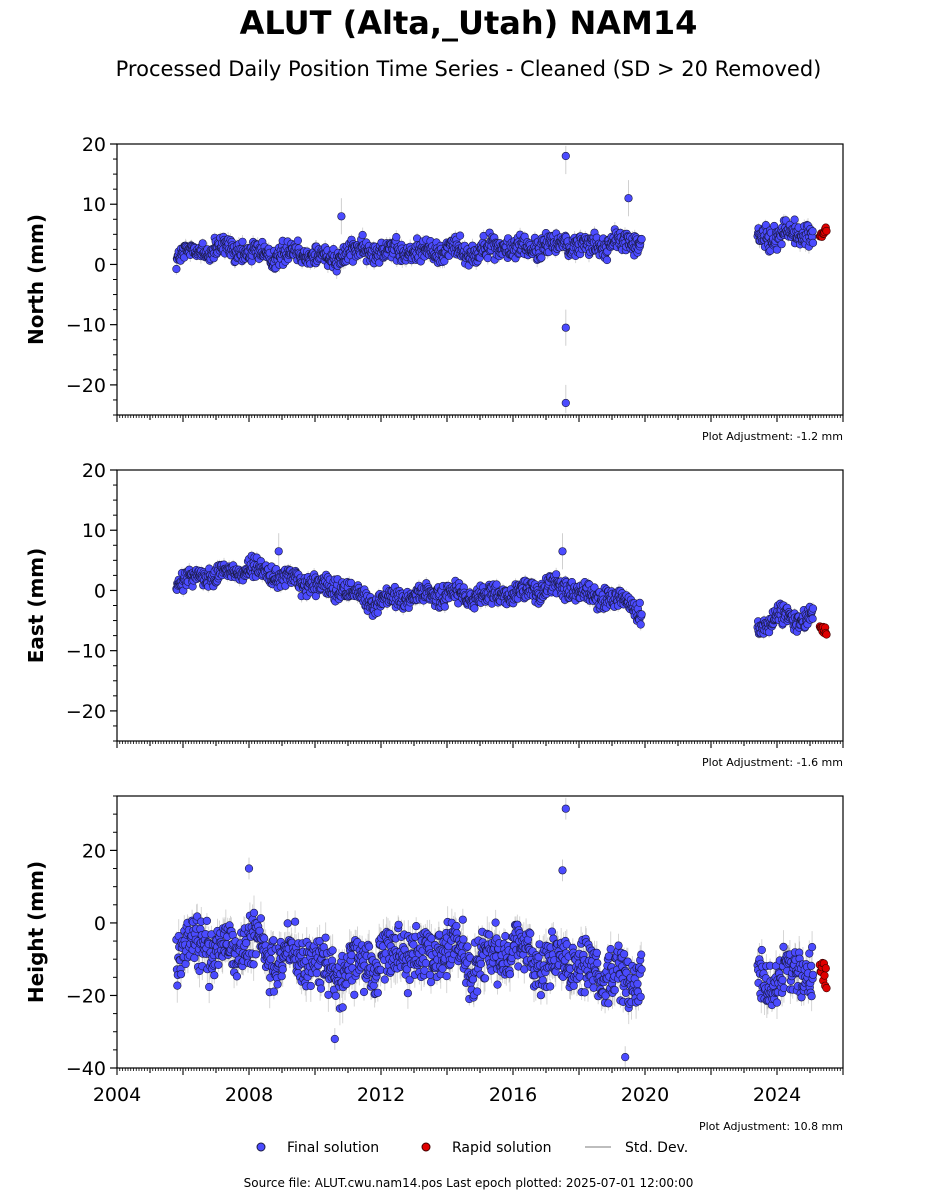 Image resolution: width=937 pixels, height=1200 pixels. Describe the element at coordinates (480, 418) in the screenshot. I see `north-x-axis` at that location.